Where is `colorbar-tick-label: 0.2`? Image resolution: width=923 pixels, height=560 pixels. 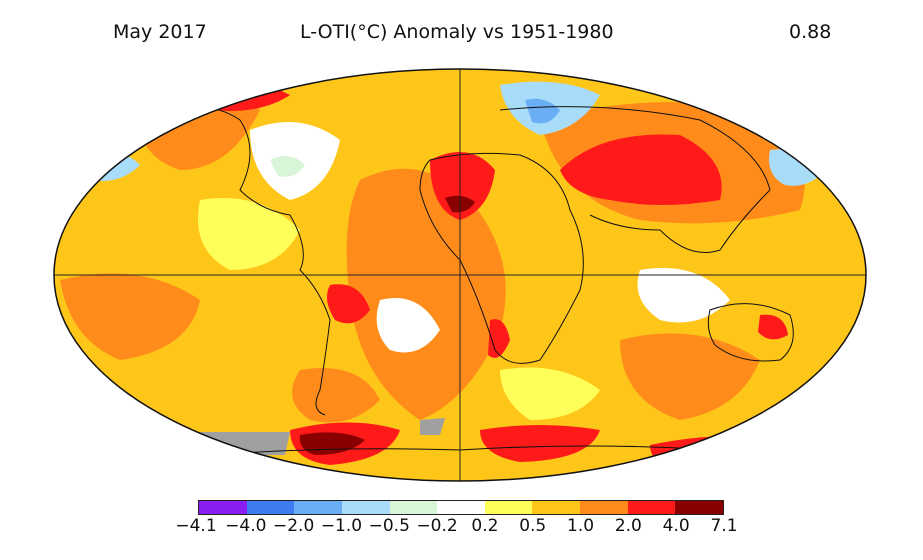
colorbar-tick-label: 0.2 is located at coordinates (485, 526).